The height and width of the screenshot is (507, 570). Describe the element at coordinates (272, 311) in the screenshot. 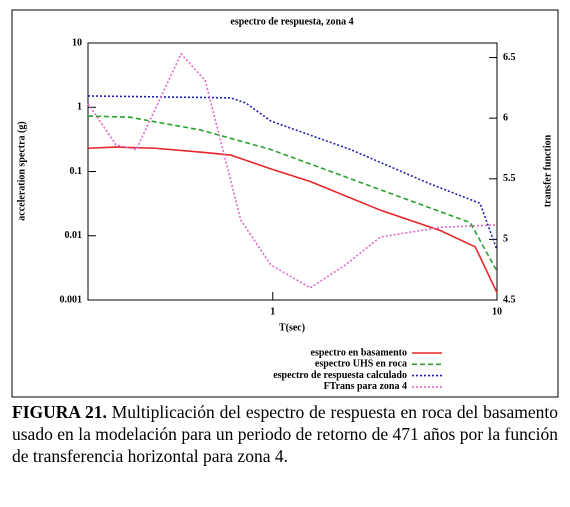

I see `x-tick-label: 1` at that location.